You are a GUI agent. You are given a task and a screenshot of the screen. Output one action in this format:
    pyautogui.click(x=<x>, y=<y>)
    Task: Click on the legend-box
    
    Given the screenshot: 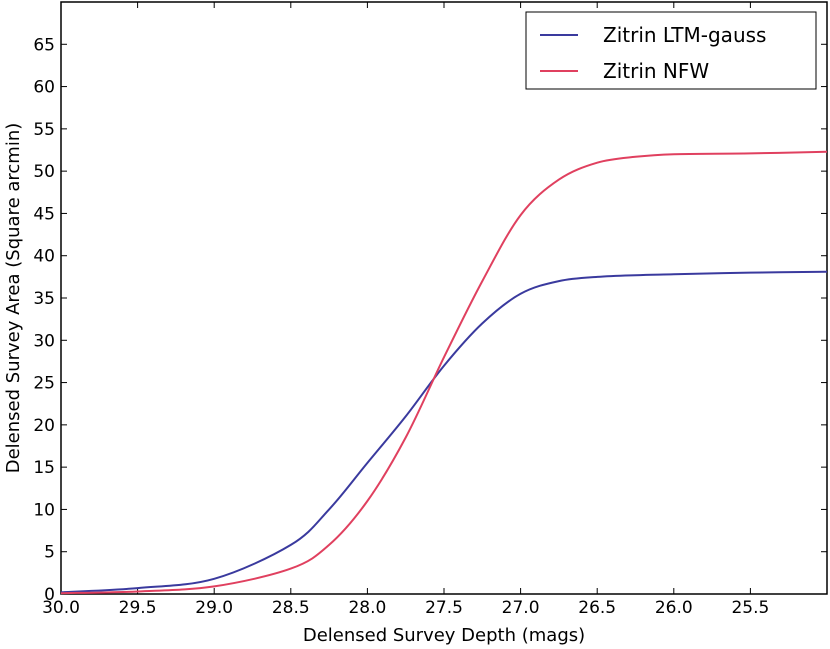 What is the action you would take?
    pyautogui.click(x=671, y=50)
    